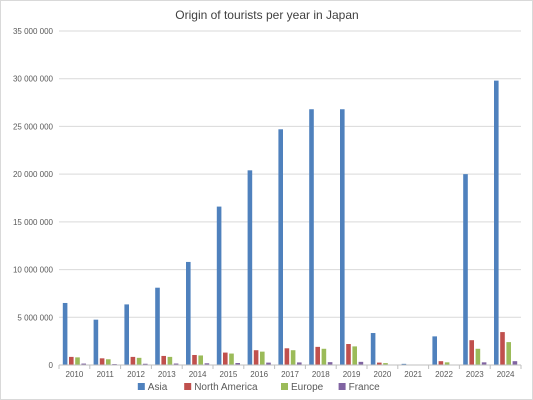 Image resolution: width=533 pixels, height=400 pixels. What do you see at coordinates (33, 174) in the screenshot?
I see `y-tick-label: 20 000 000` at bounding box center [33, 174].